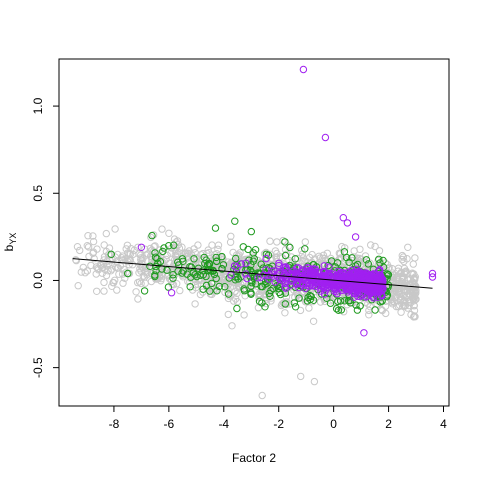  Describe the element at coordinates (38, 367) in the screenshot. I see `y-tick-label: -0.5` at that location.